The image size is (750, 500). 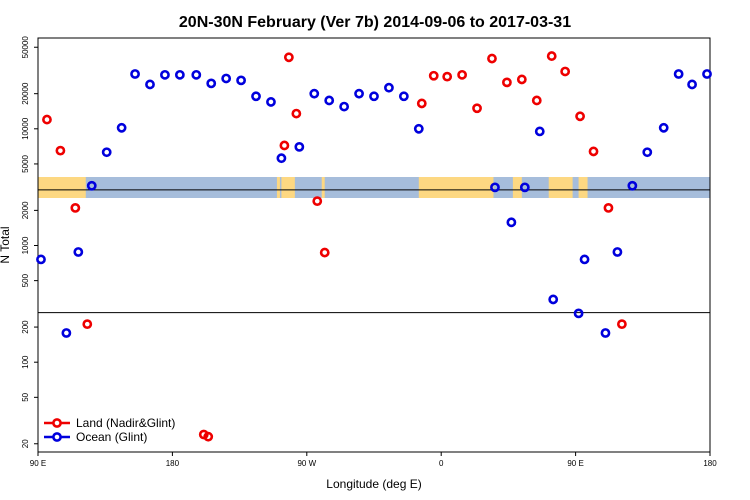 I want to click on x-axis: 90 E 180 90 W 0 90 E 180, so click(x=373, y=460).